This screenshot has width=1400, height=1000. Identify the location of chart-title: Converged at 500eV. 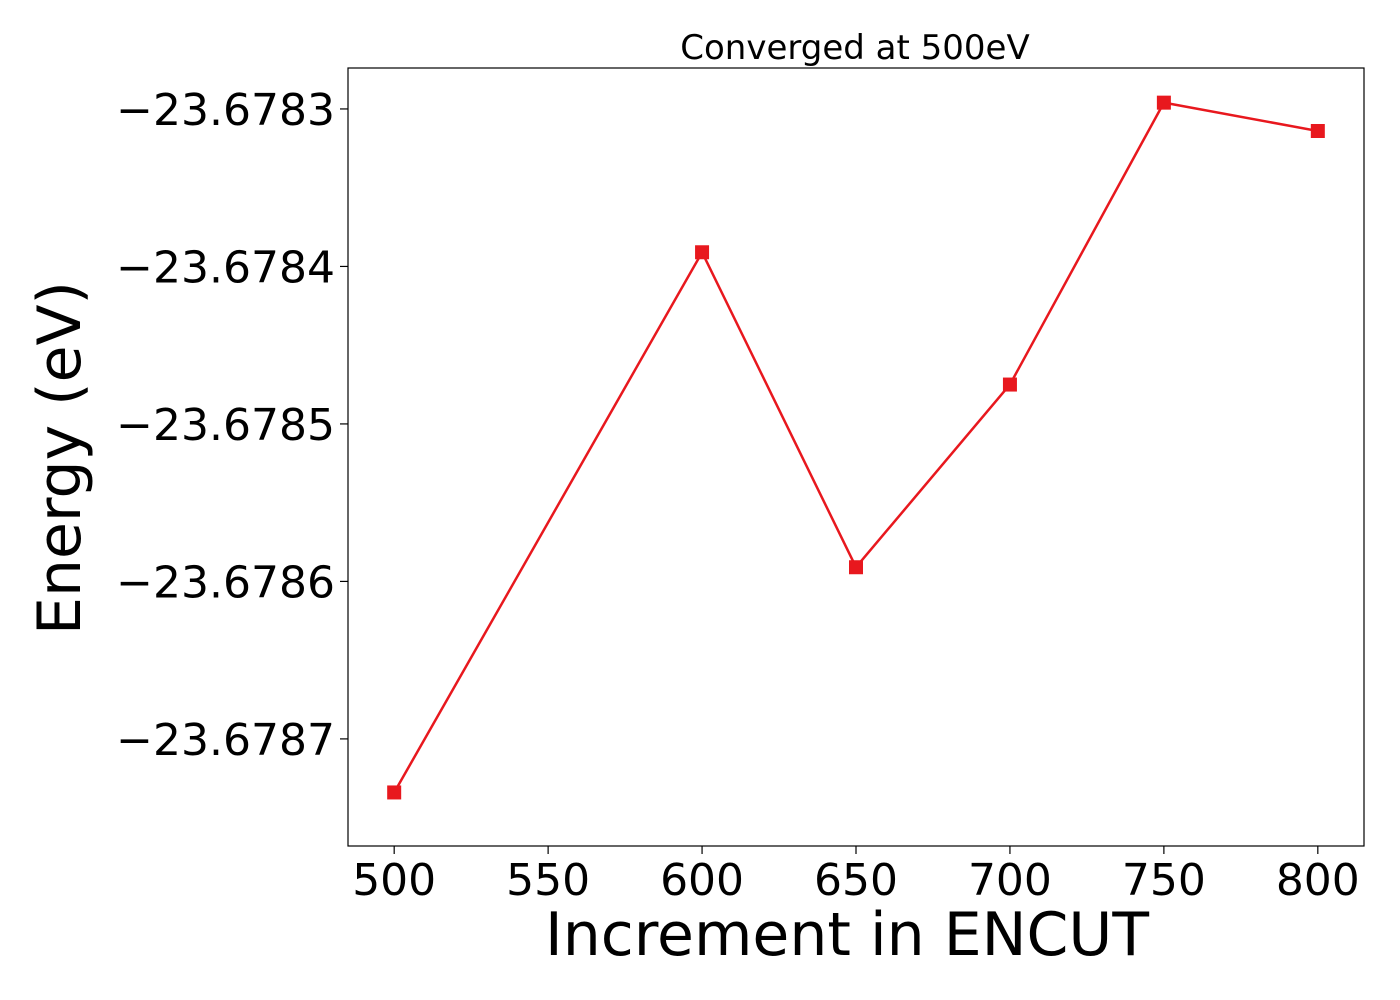
(854, 48).